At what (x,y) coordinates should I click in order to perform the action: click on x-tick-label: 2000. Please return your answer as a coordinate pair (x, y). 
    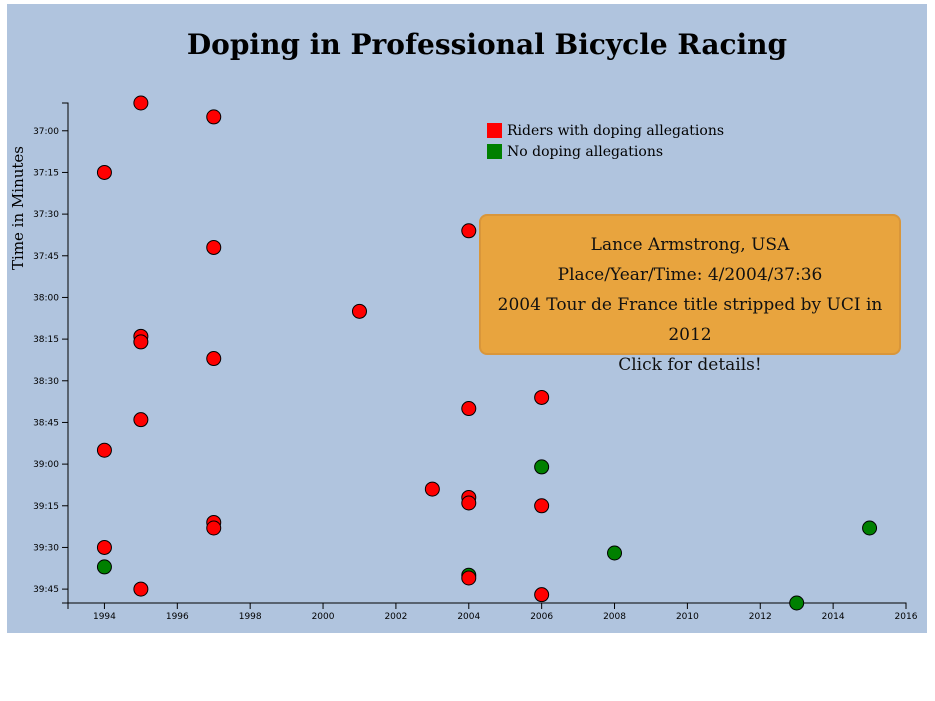
    Looking at the image, I should click on (323, 617).